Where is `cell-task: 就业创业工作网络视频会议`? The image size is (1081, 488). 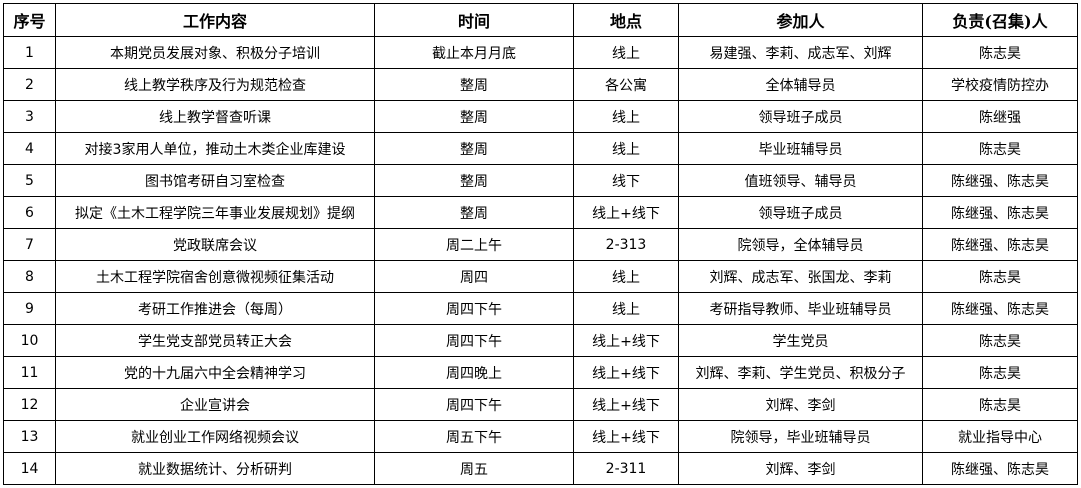
cell-task: 就业创业工作网络视频会议 is located at coordinates (215, 436).